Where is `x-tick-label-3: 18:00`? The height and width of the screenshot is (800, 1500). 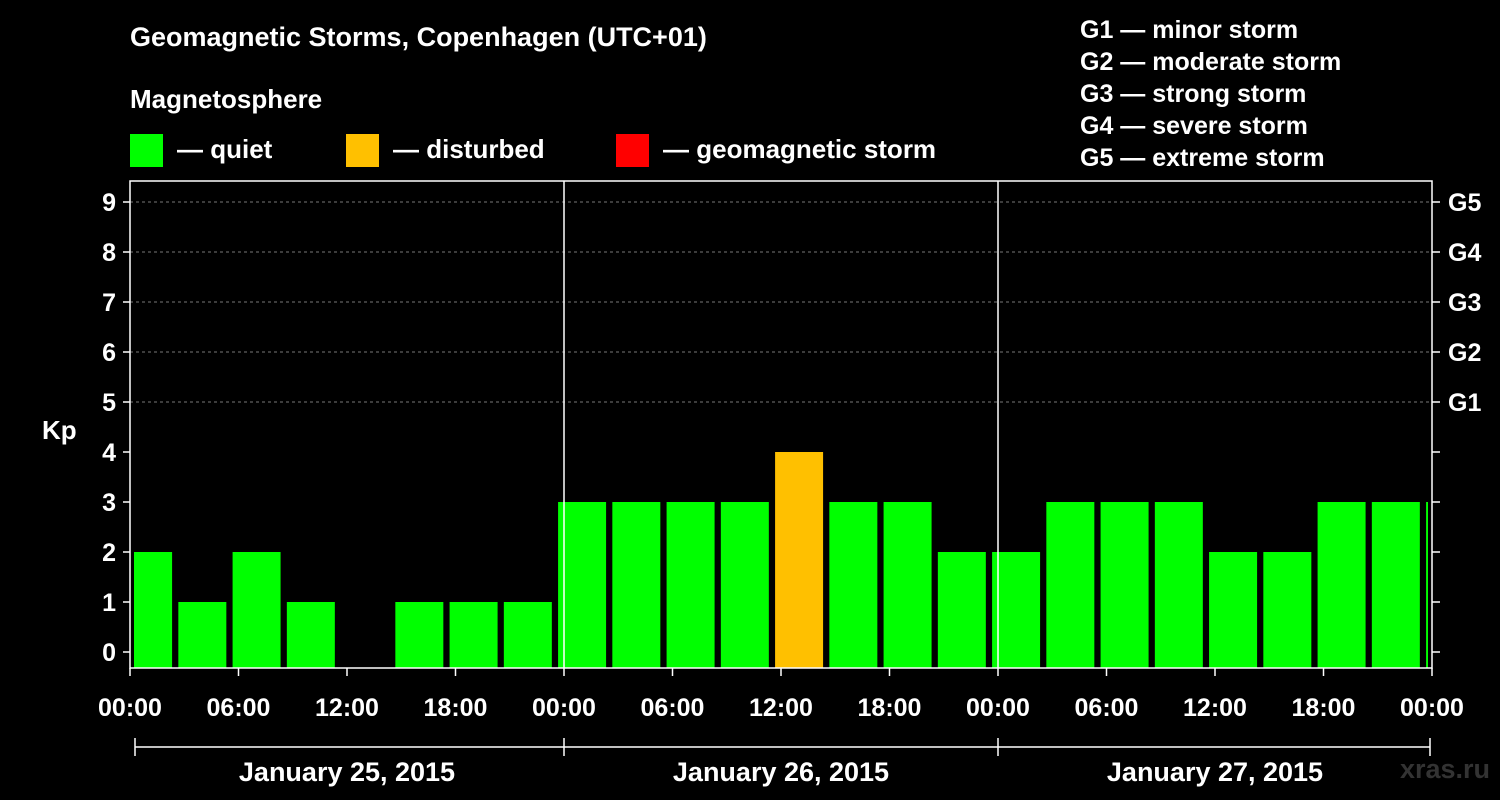
x-tick-label-3: 18:00 is located at coordinates (456, 708).